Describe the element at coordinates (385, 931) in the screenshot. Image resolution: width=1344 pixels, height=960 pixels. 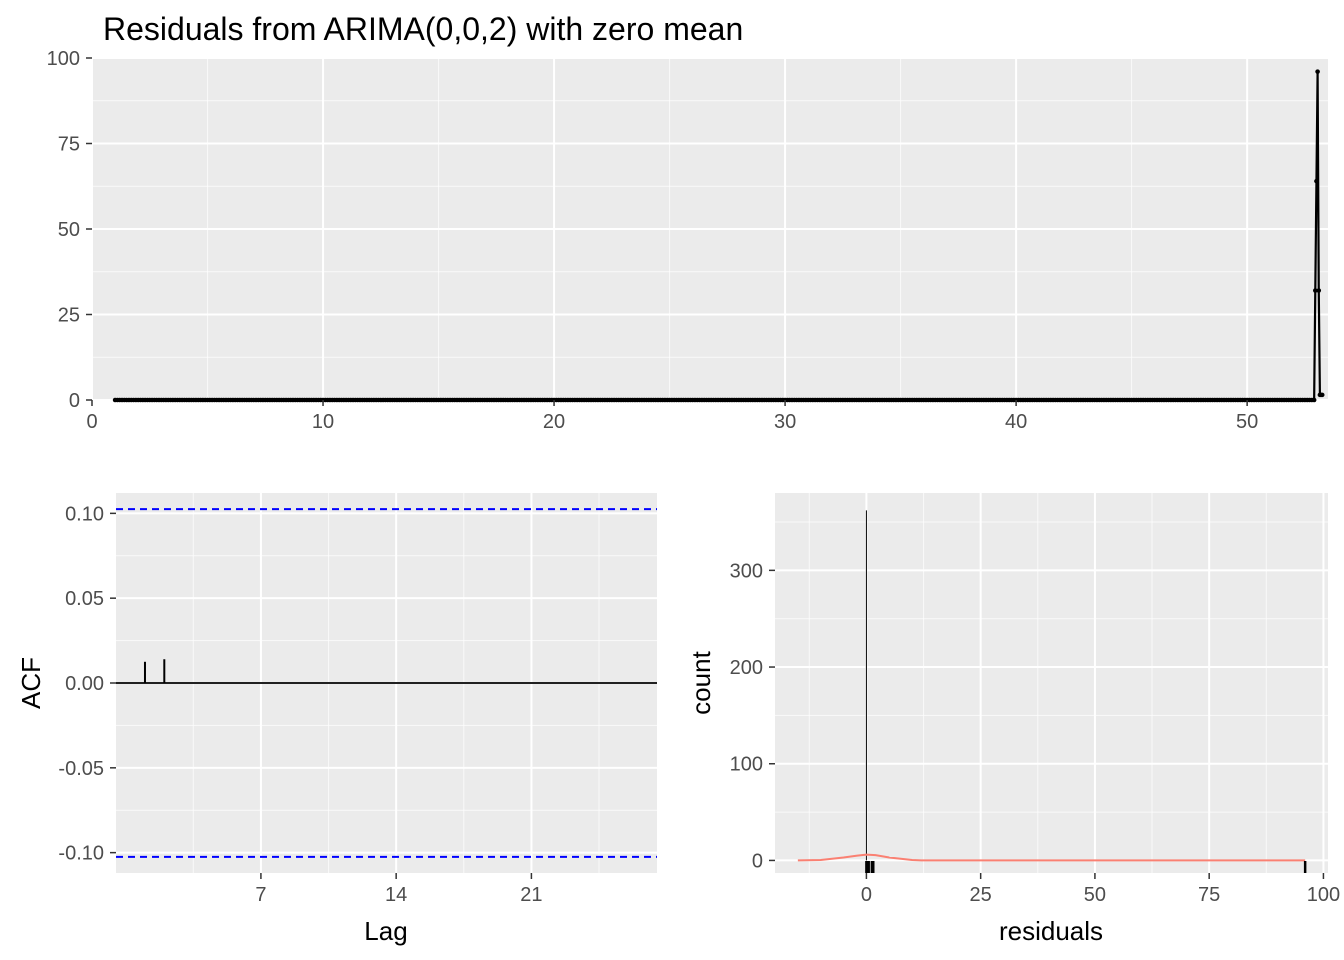
I see `acf-x-axis-title: Lag` at that location.